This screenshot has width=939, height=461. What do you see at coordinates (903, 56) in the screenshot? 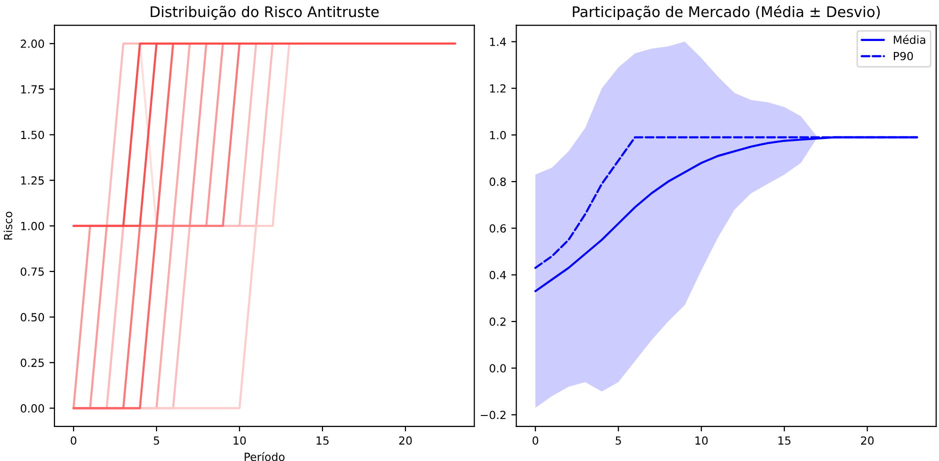
I see `legend-label: P90` at bounding box center [903, 56].